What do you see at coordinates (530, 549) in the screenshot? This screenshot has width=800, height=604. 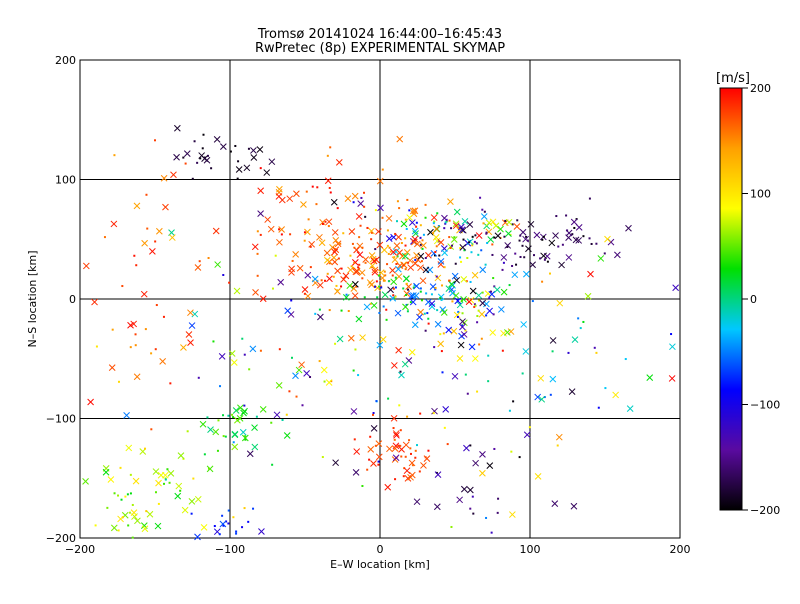 I see `x-tick-label: 100` at bounding box center [530, 549].